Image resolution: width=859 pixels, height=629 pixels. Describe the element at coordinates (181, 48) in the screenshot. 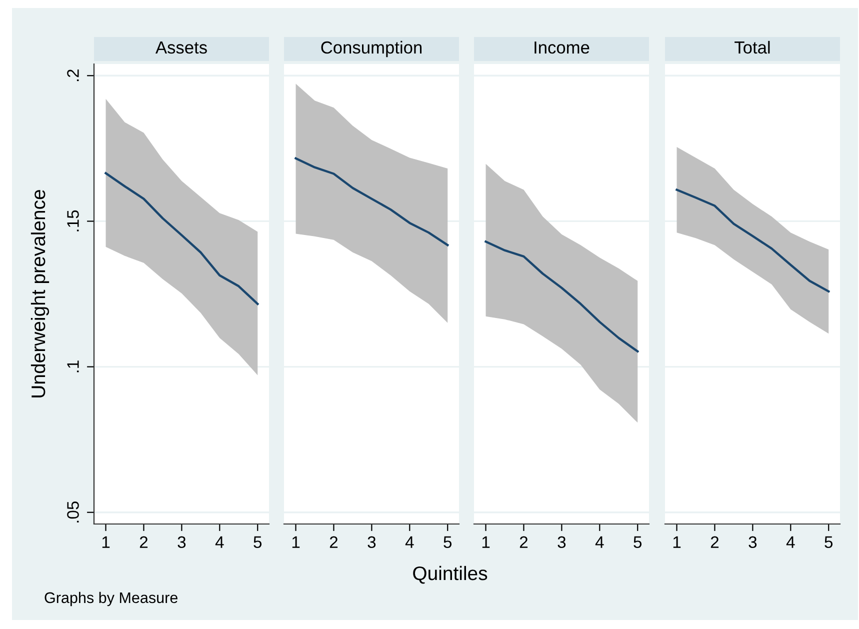

I see `chart-title: Assets` at that location.